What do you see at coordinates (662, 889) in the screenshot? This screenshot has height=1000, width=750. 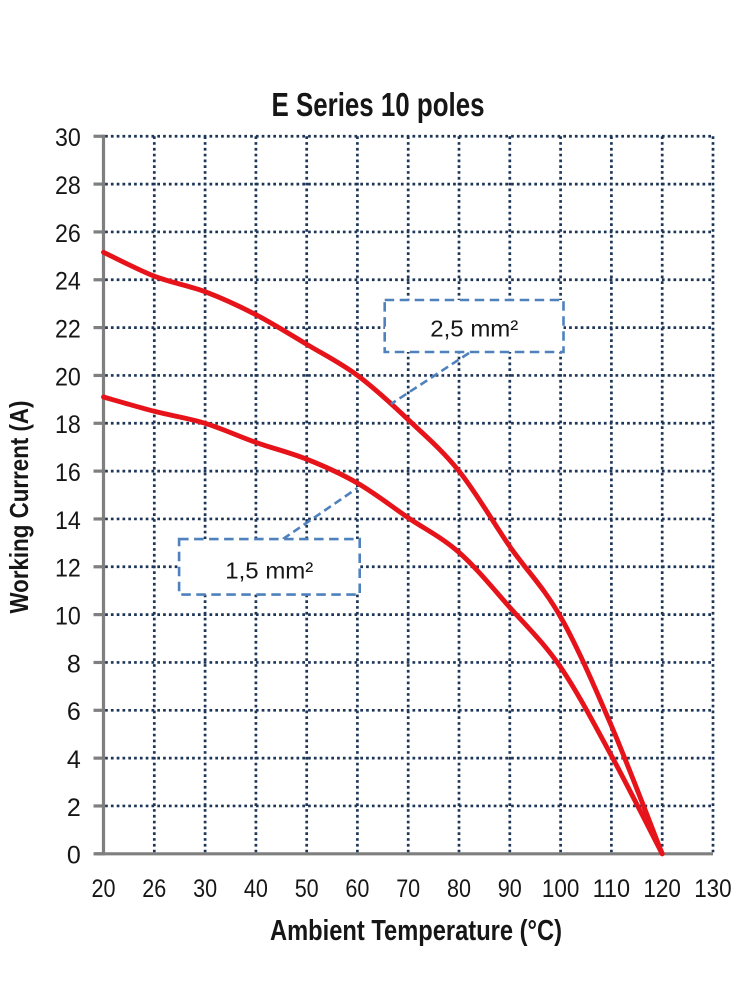 I see `svg-text: 120` at bounding box center [662, 889].